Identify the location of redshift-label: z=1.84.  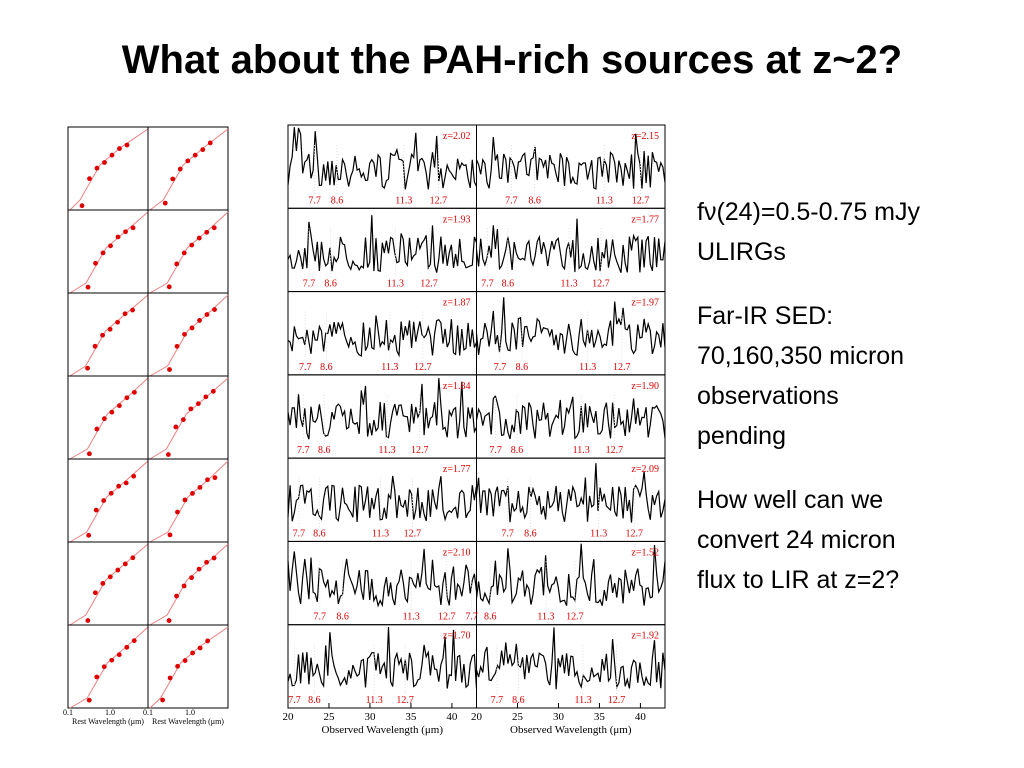
(457, 386).